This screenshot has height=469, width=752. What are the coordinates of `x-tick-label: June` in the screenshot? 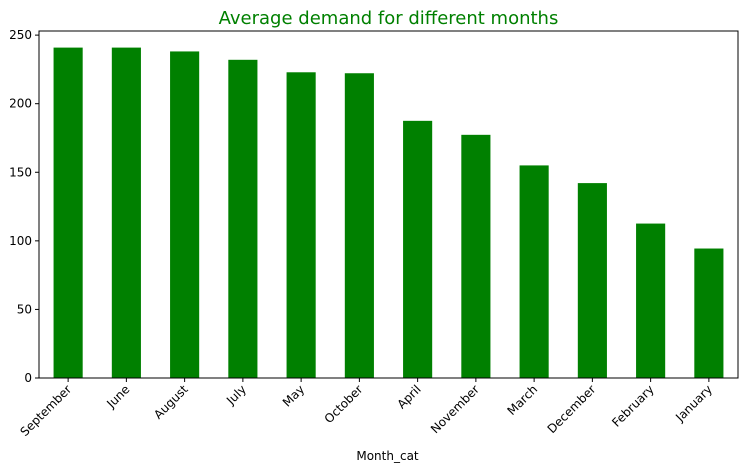 It's located at (117, 396).